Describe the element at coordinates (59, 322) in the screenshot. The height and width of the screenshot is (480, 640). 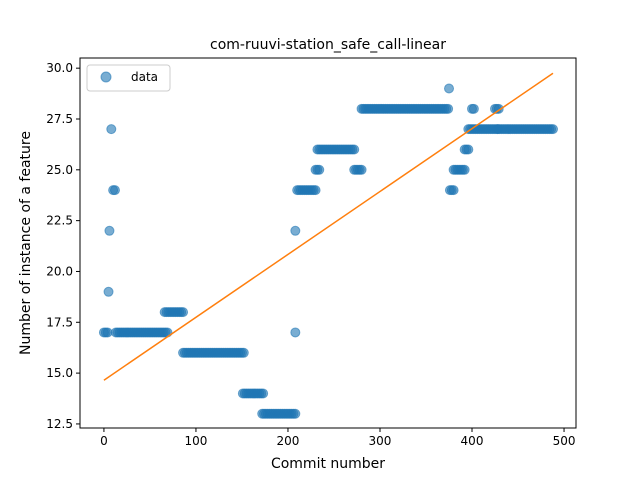
I see `y-tick-label: 17.5` at that location.